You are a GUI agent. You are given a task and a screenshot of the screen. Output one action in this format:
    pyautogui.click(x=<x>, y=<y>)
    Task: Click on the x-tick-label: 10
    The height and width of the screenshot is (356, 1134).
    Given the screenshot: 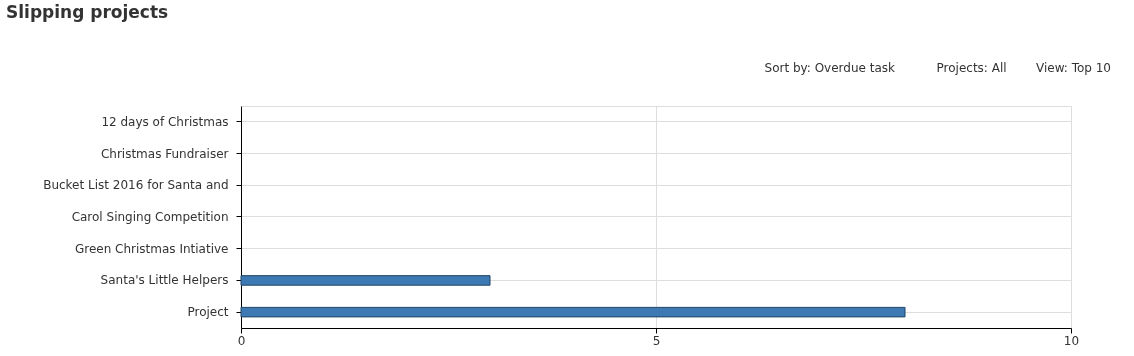 What is the action you would take?
    pyautogui.click(x=1071, y=340)
    